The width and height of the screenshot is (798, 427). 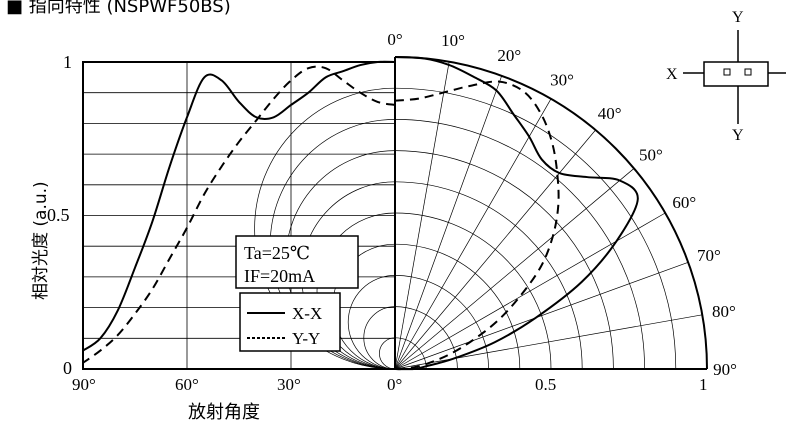 I want to click on polar-angle-label-50: 50°, so click(x=651, y=154).